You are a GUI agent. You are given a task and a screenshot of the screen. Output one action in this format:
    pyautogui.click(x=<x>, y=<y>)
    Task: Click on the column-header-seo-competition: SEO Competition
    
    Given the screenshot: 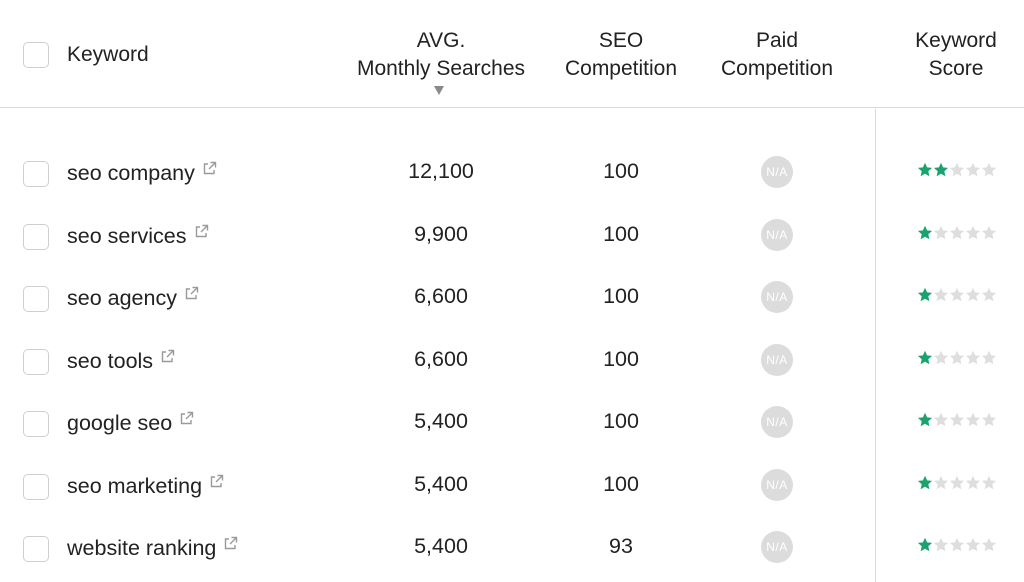 What is the action you would take?
    pyautogui.click(x=621, y=55)
    